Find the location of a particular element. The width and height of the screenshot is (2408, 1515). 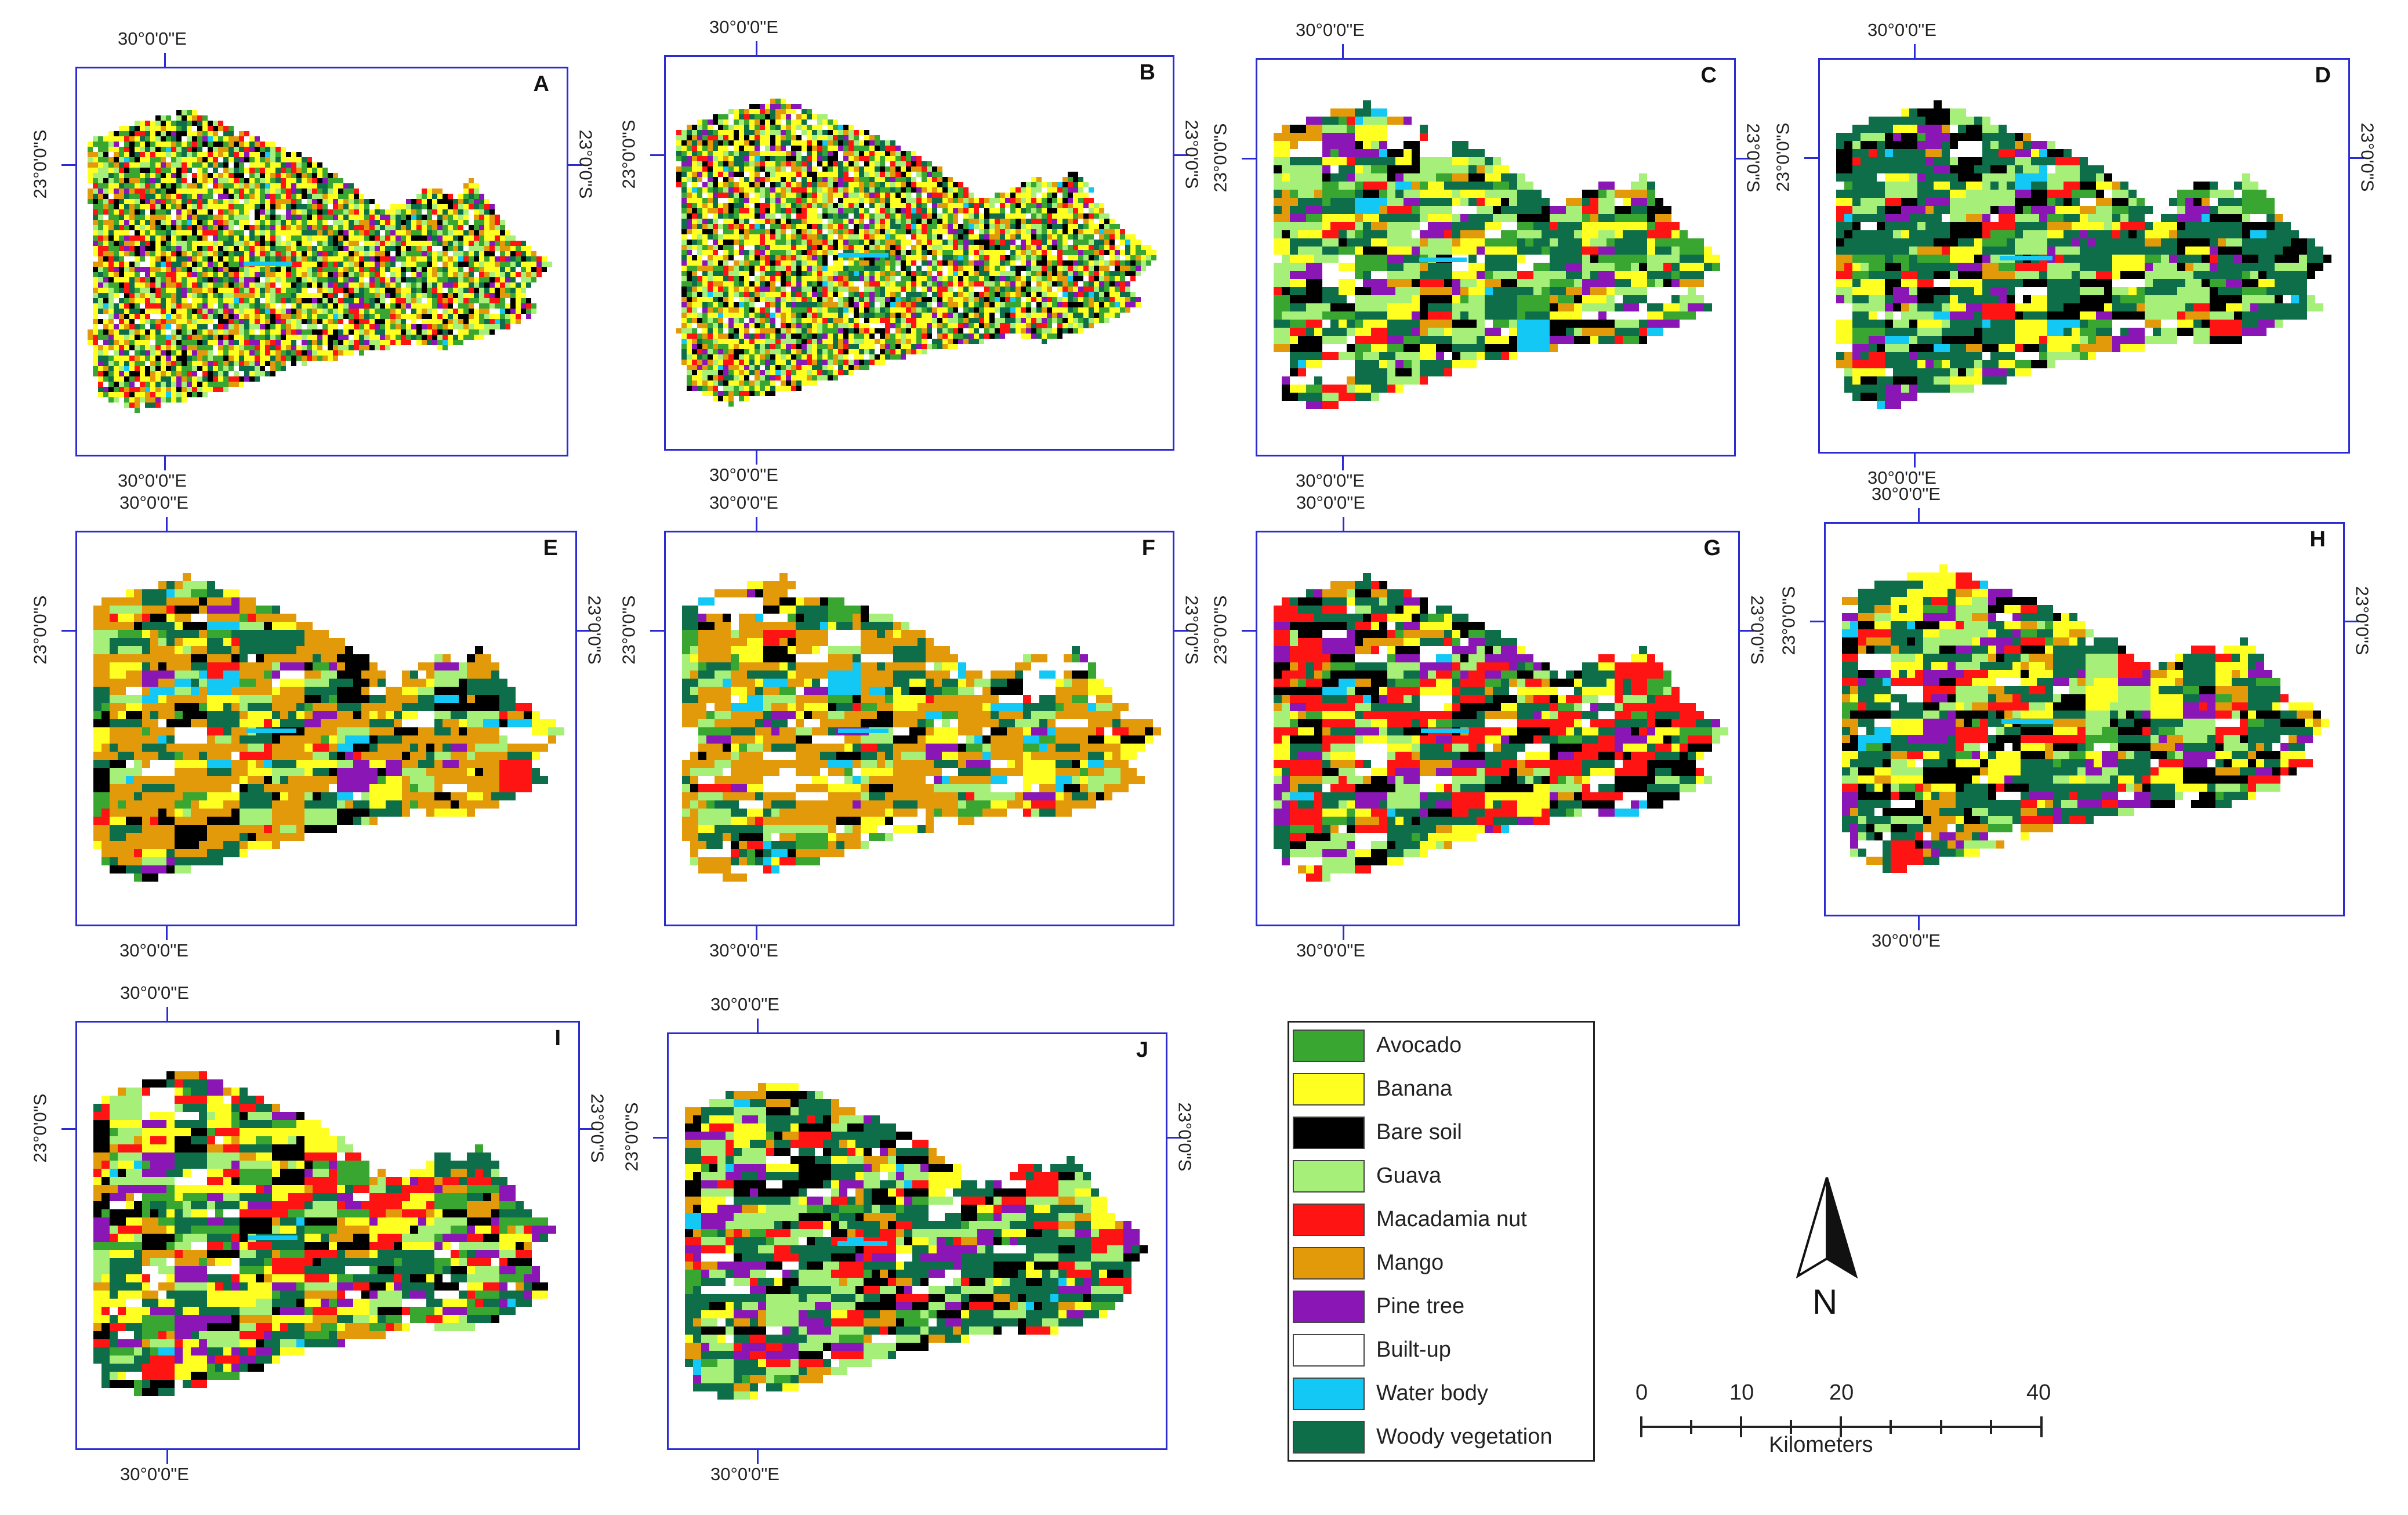

map-panel-g: G is located at coordinates (1498, 729).